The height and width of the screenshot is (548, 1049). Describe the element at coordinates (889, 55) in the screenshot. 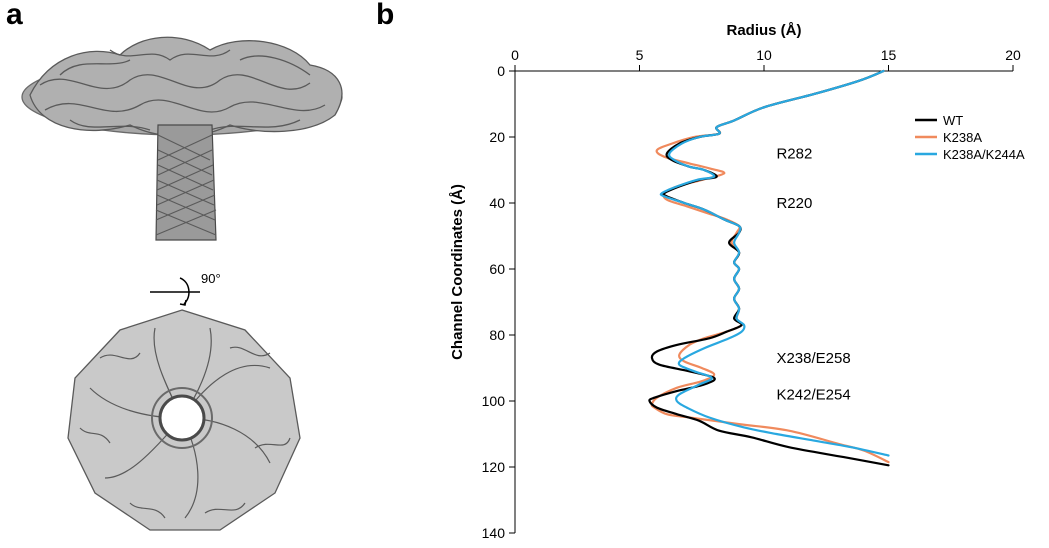

I see `x-tick-label: 15` at that location.